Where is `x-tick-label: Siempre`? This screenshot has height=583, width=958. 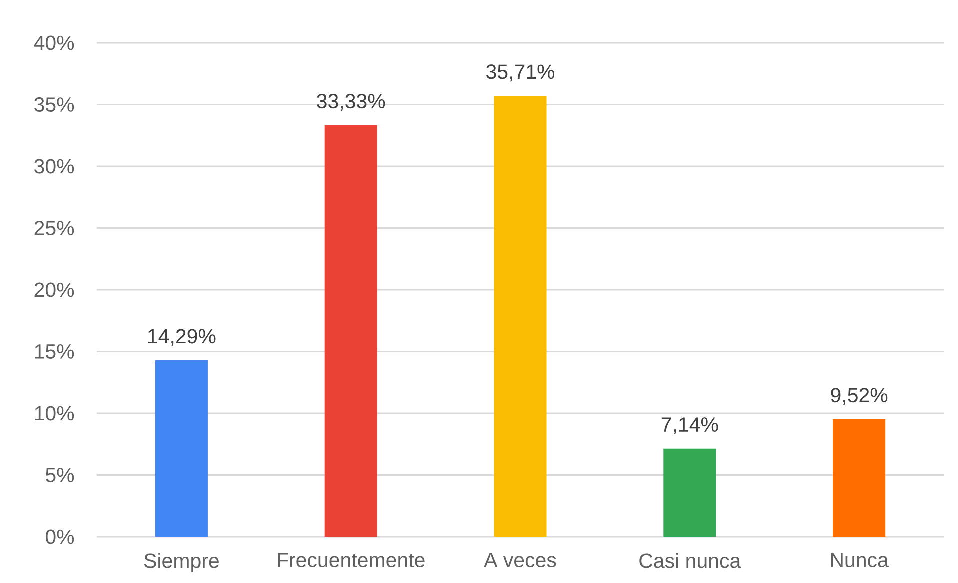 x-tick-label: Siempre is located at coordinates (181, 562).